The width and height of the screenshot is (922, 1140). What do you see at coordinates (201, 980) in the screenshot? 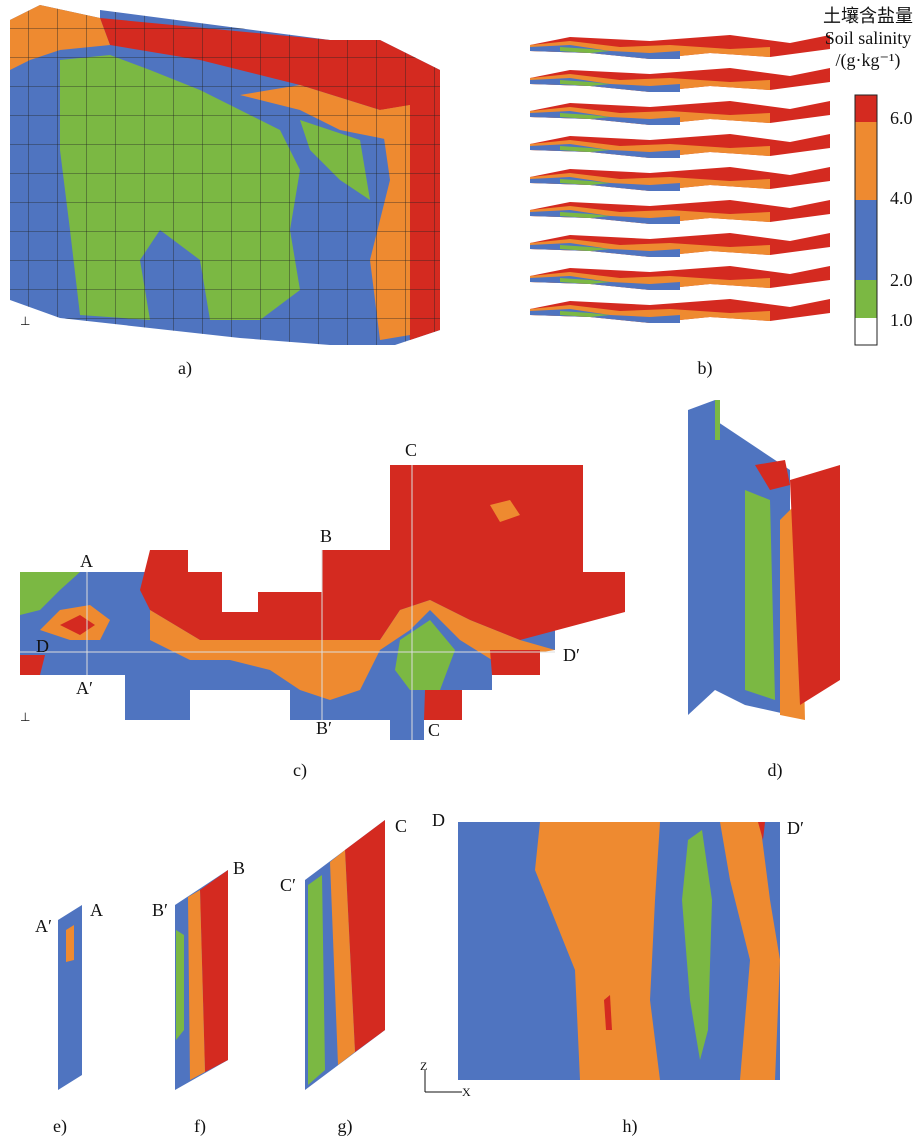
I see `panel-f` at bounding box center [201, 980].